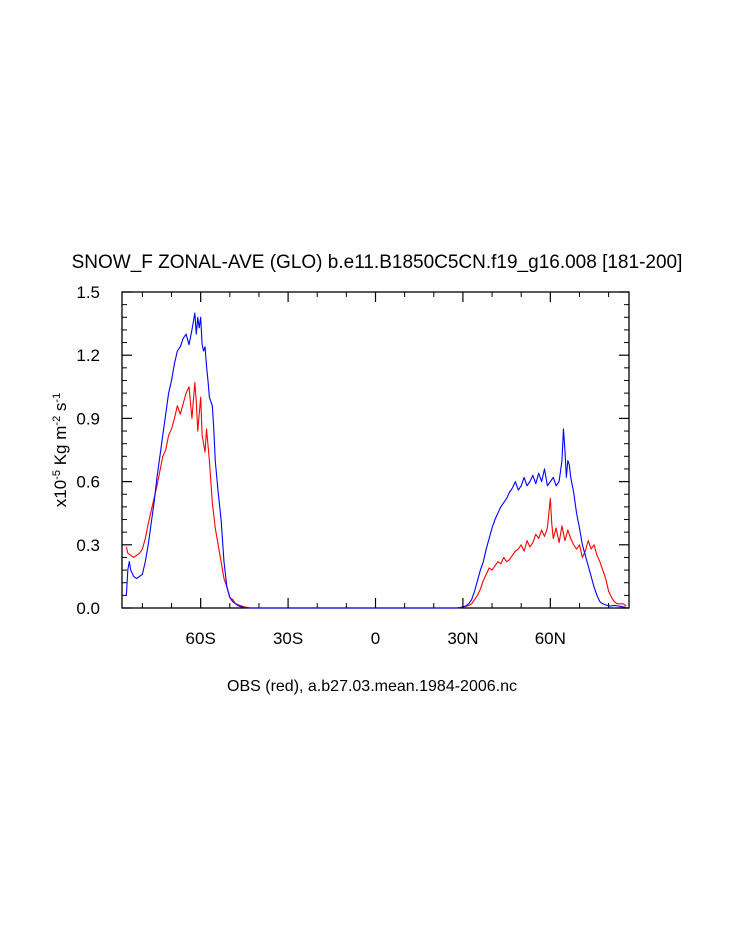  What do you see at coordinates (88, 292) in the screenshot?
I see `y-tick-label: 1.5` at bounding box center [88, 292].